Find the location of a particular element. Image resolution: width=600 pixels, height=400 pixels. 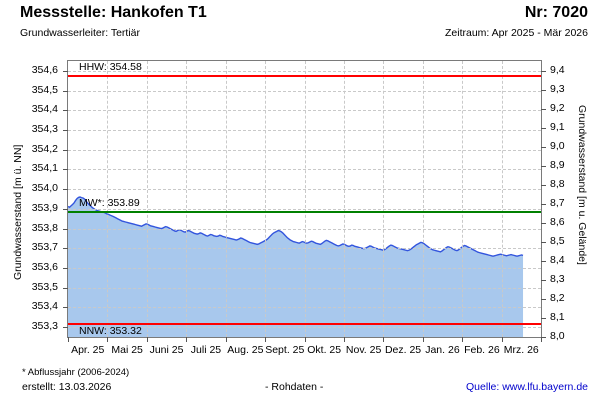

y-tick-label-right: 9,3 is located at coordinates (557, 88).